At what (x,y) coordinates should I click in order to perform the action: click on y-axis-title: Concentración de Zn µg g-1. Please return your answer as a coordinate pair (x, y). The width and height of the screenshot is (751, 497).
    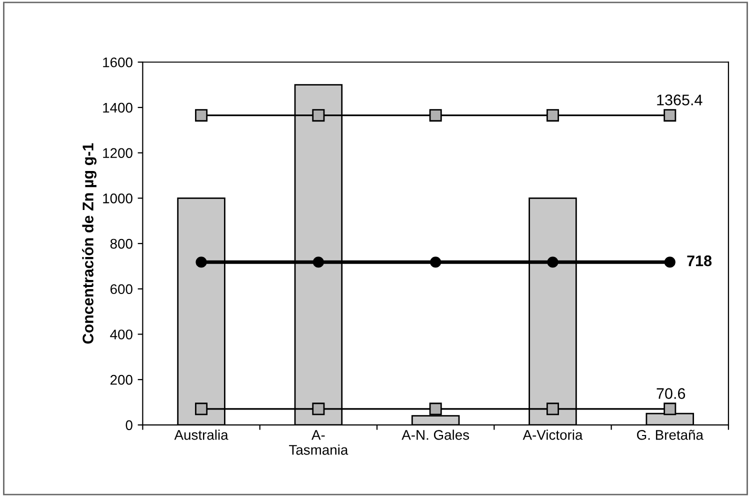
    Looking at the image, I should click on (89, 243).